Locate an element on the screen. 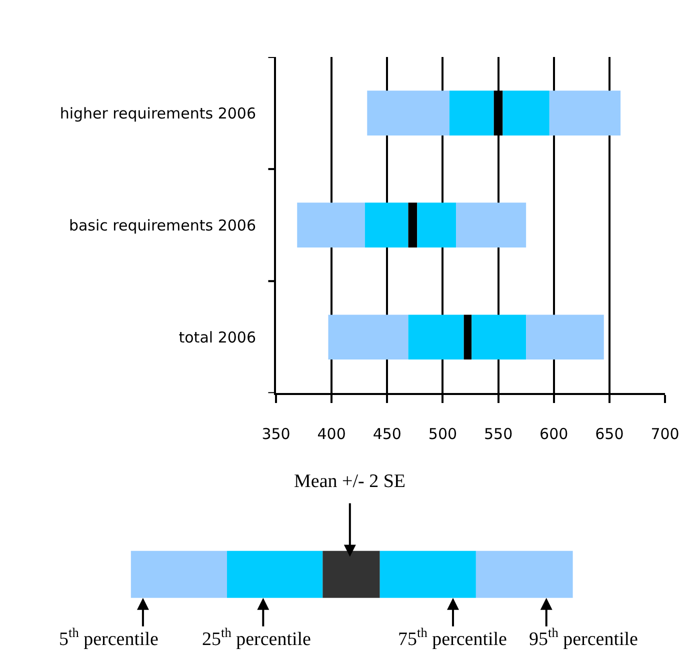 This screenshot has height=672, width=695. text: Mean +/- 2 SE is located at coordinates (350, 481).